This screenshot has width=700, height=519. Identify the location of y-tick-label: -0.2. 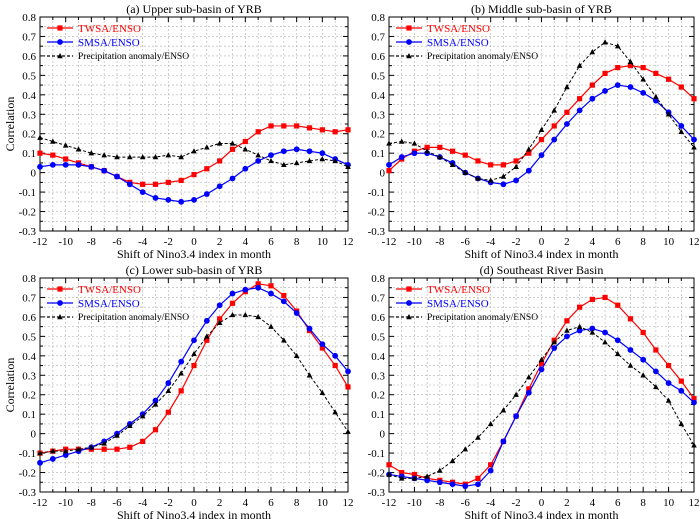
(376, 213).